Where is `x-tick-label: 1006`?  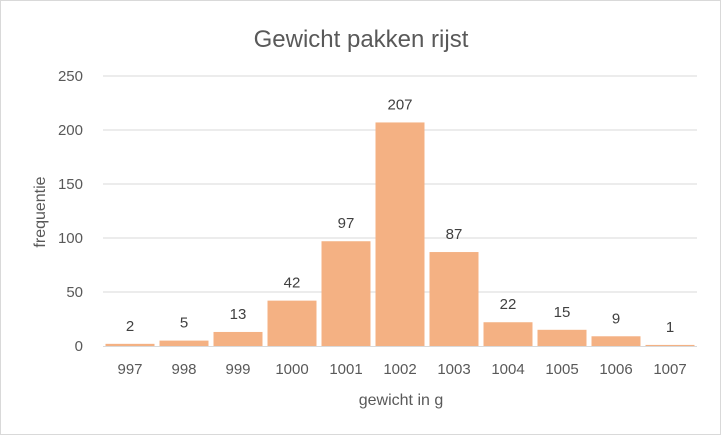
x-tick-label: 1006 is located at coordinates (615, 369).